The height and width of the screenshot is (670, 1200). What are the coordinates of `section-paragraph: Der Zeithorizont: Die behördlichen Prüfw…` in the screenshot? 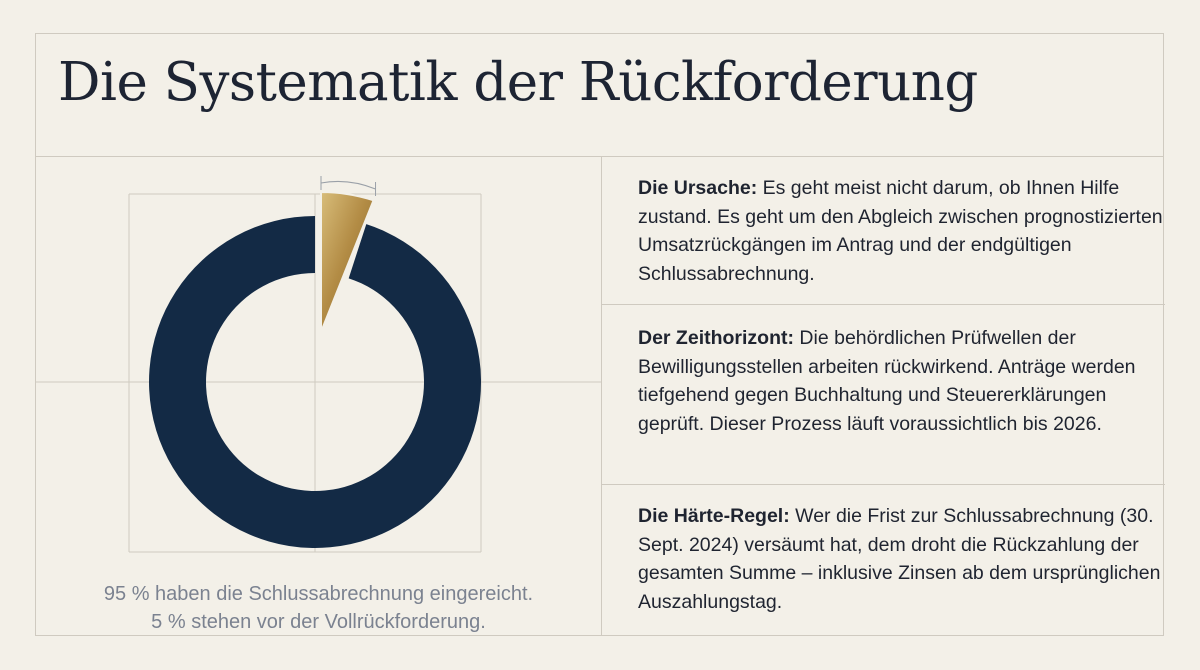 It's located at (901, 381).